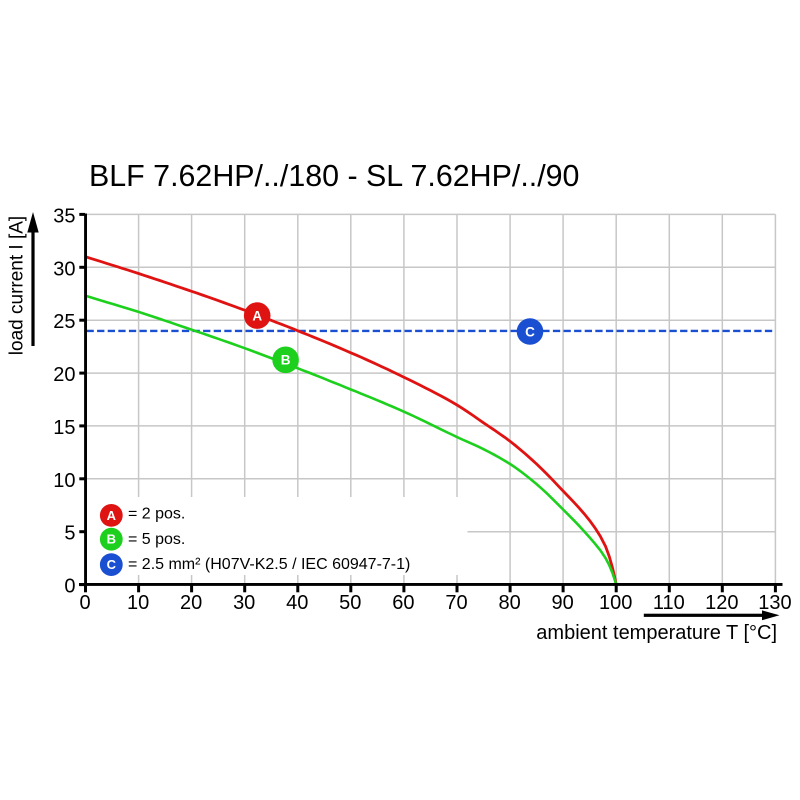  Describe the element at coordinates (721, 603) in the screenshot. I see `svg-text: 120` at that location.